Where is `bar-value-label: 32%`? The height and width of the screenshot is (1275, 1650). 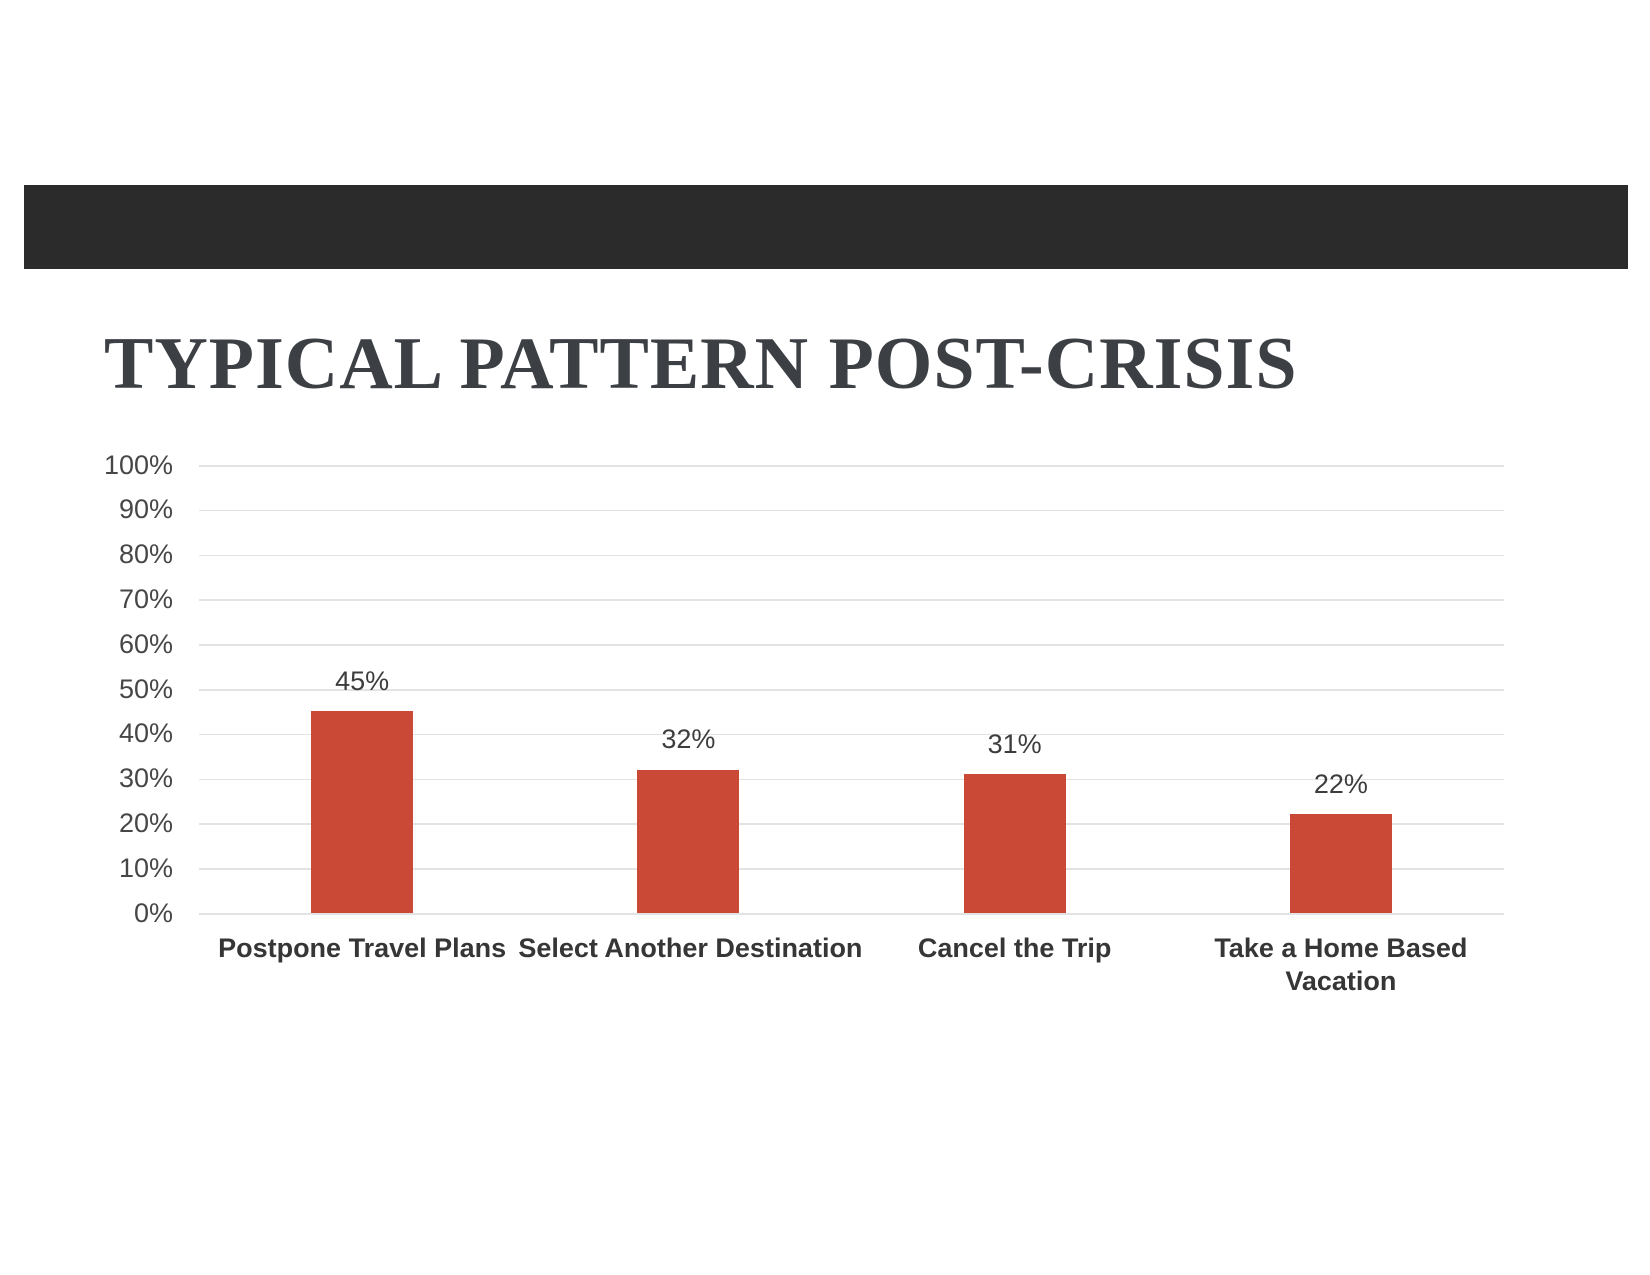
bar-value-label: 32% is located at coordinates (688, 739).